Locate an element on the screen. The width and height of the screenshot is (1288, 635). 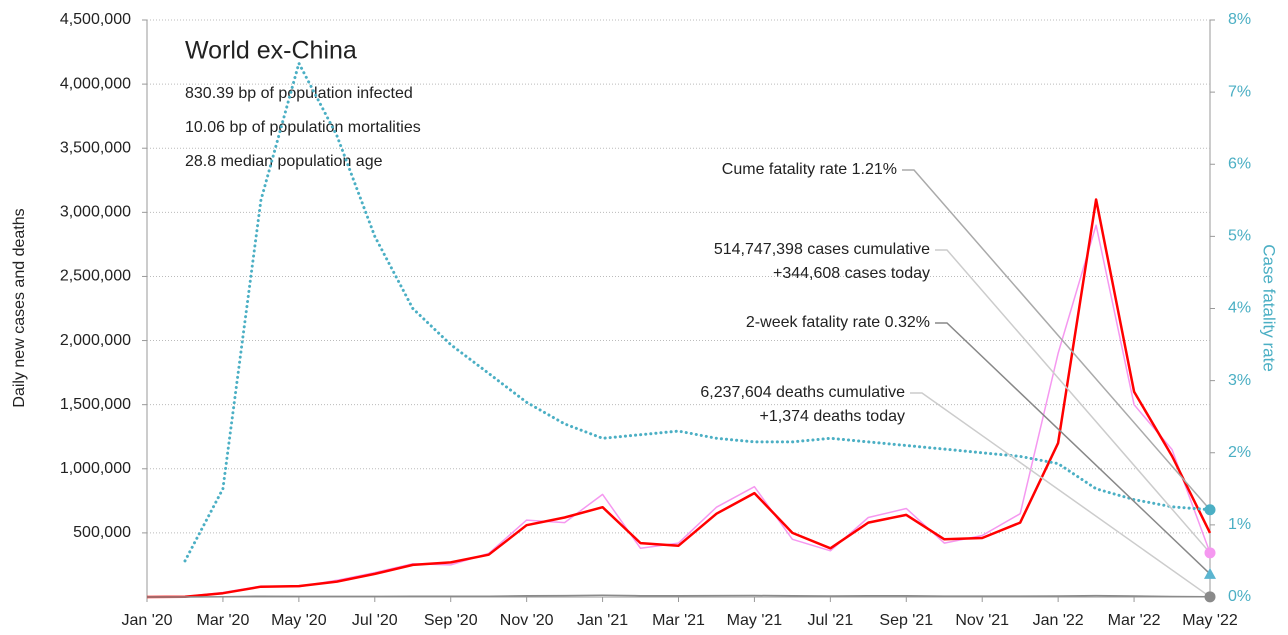
y-tick-label: 3,000,000 is located at coordinates (95, 212).